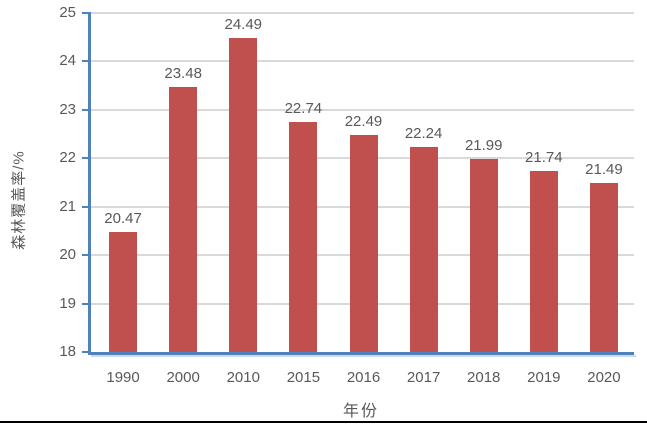 Image resolution: width=647 pixels, height=431 pixels. What do you see at coordinates (363, 377) in the screenshot?
I see `x-tick-label: 2016` at bounding box center [363, 377].